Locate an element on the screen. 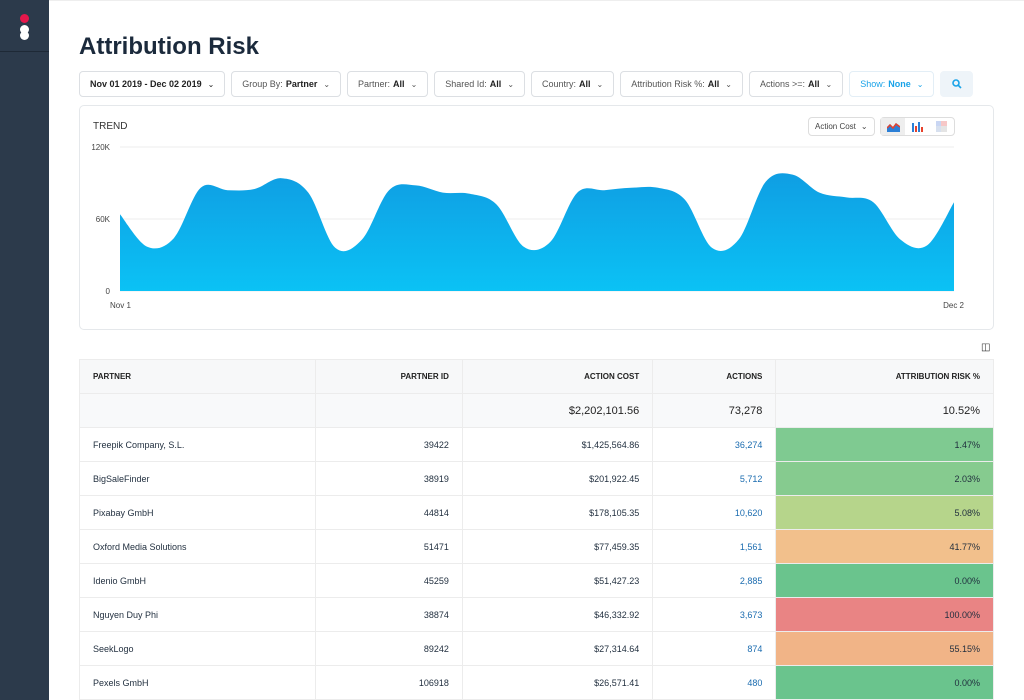 The height and width of the screenshot is (700, 1024). bar-chart-icon is located at coordinates (917, 126).